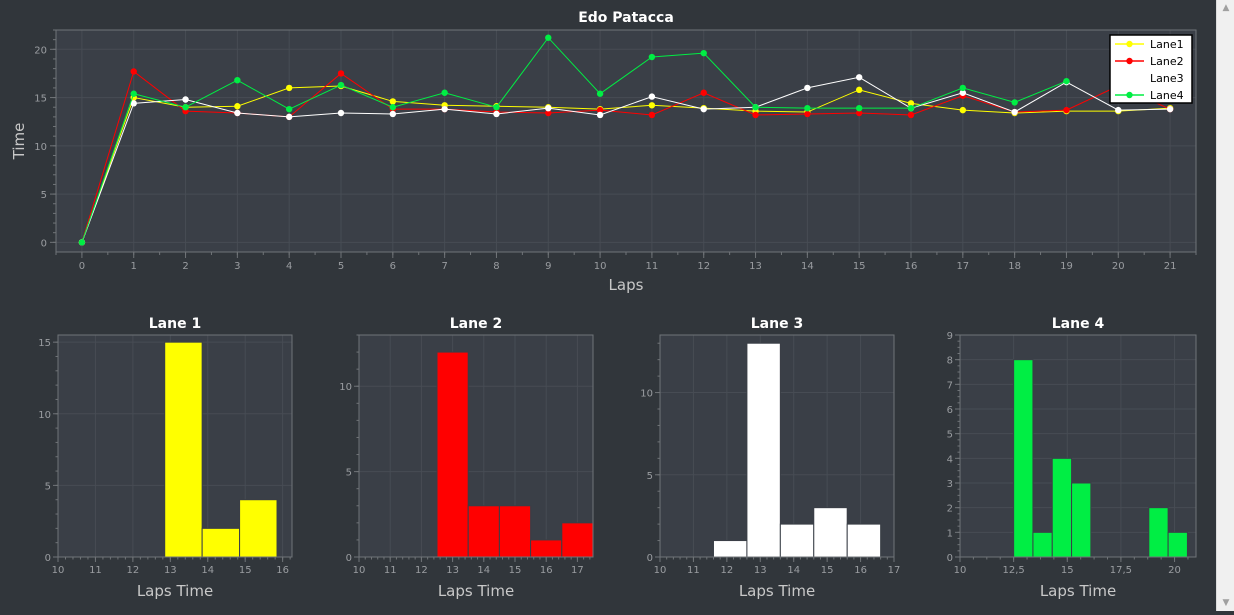 The width and height of the screenshot is (1234, 615). What do you see at coordinates (175, 324) in the screenshot?
I see `histogram-title: Lane 1` at bounding box center [175, 324].